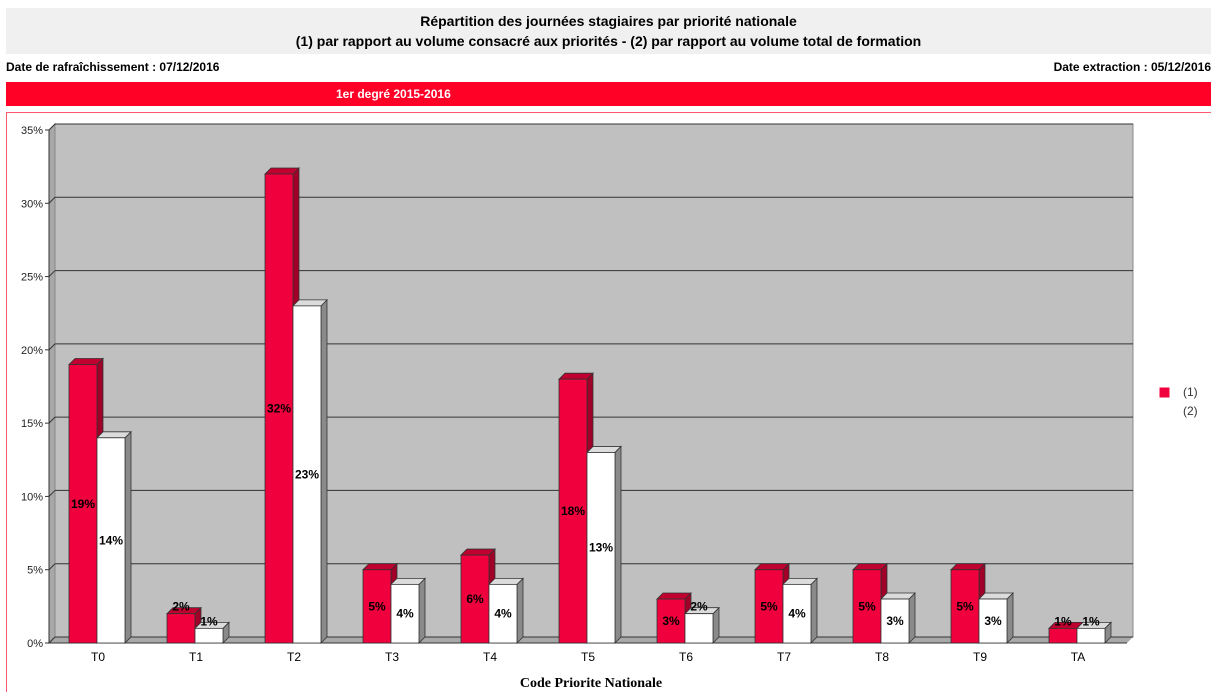 This screenshot has width=1215, height=695. Describe the element at coordinates (393, 94) in the screenshot. I see `section-label: 1er degré 2015-2016` at that location.